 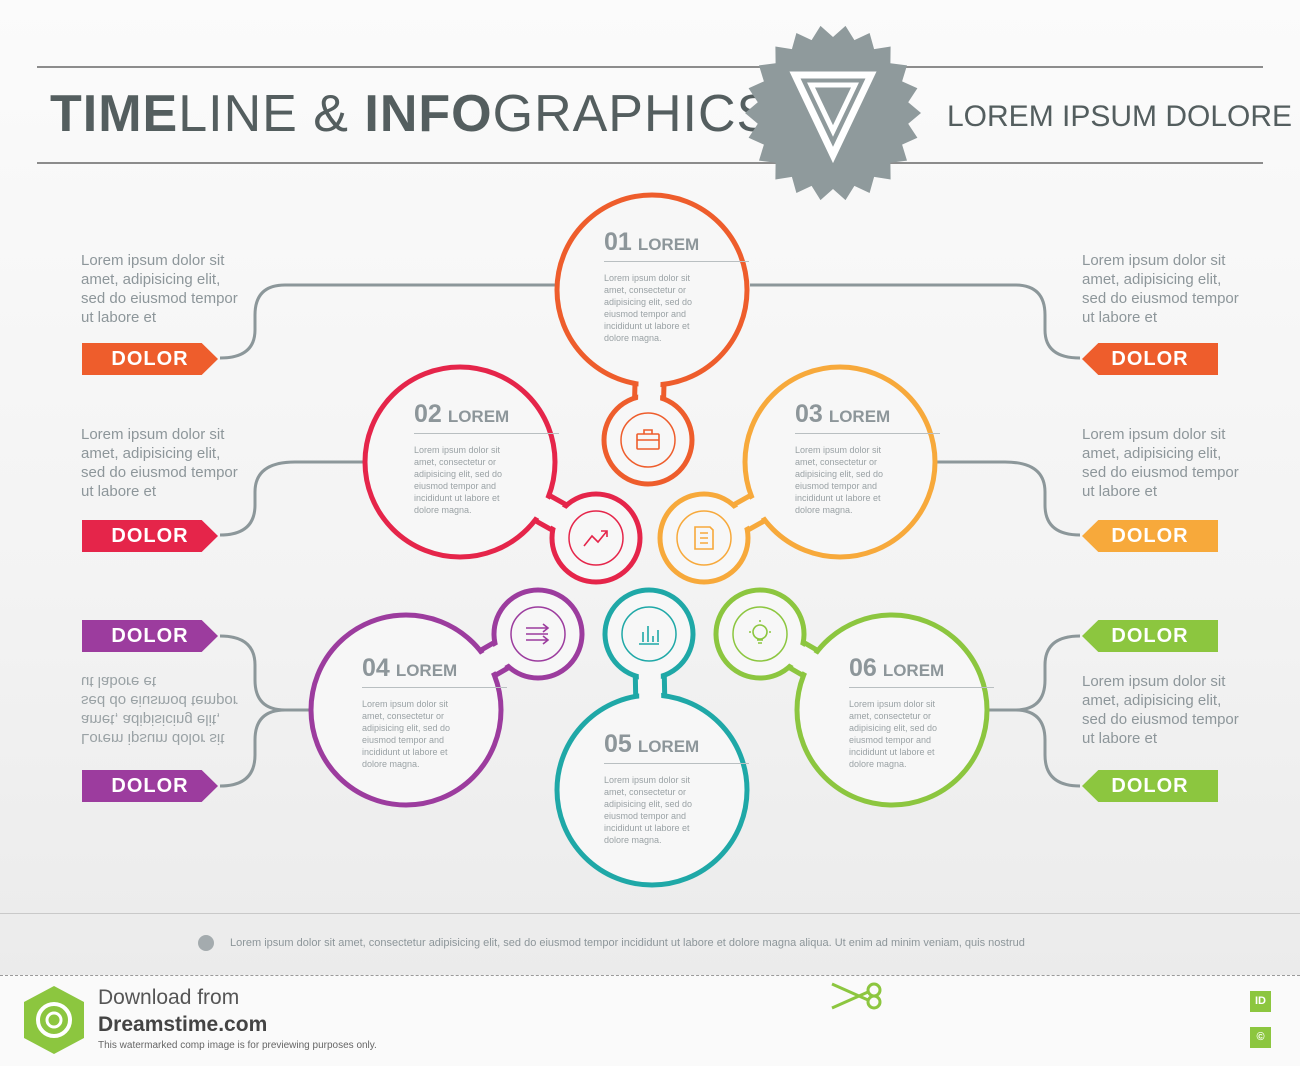 I want to click on bar-chart-icon, so click(x=649, y=635).